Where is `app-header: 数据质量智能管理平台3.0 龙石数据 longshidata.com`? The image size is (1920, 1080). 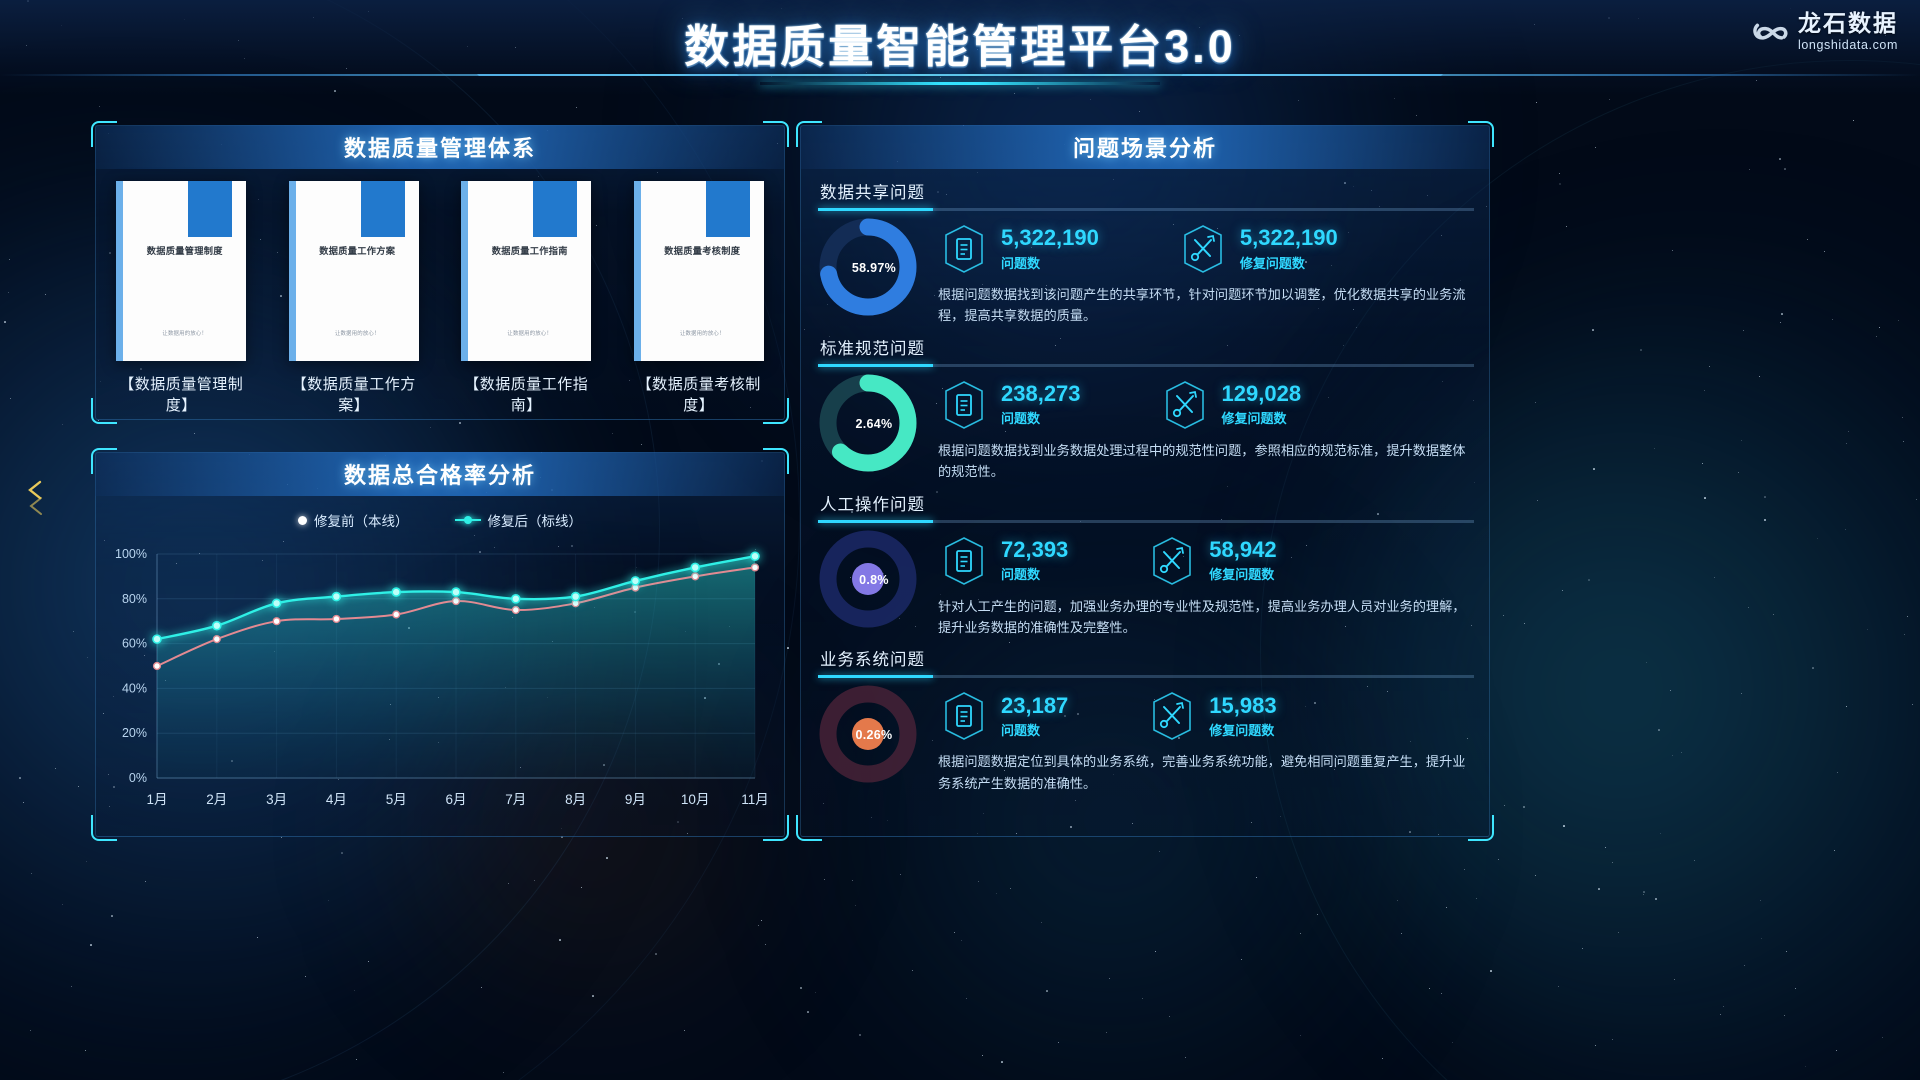
app-header: 数据质量智能管理平台3.0 龙石数据 longshidata.com is located at coordinates (960, 48).